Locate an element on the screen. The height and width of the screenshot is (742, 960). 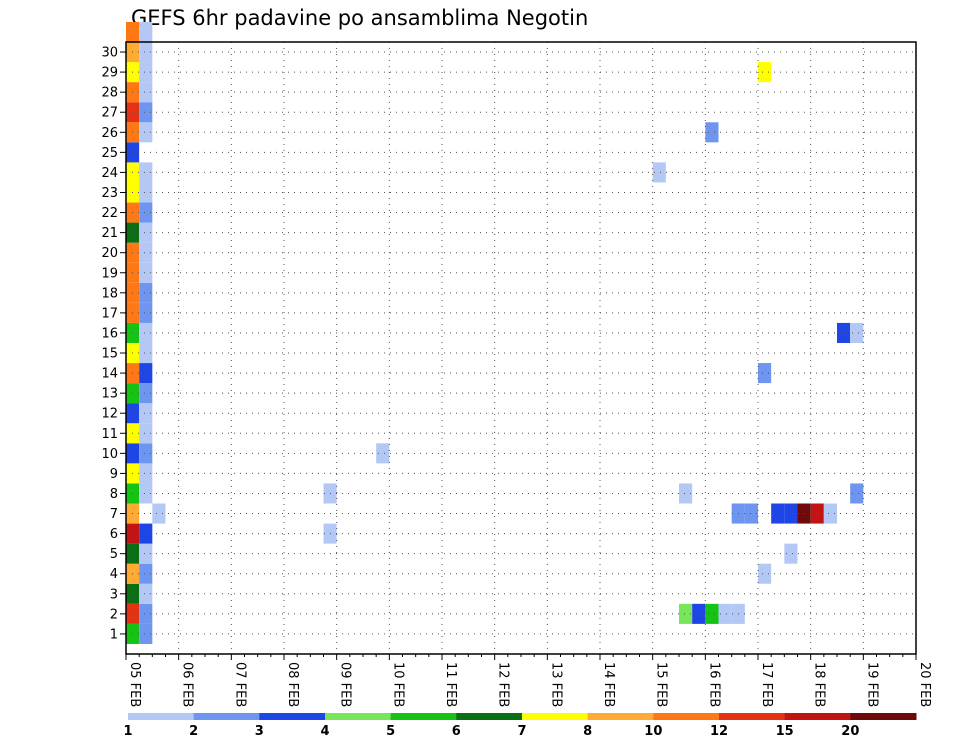
colorbar-label: 8 is located at coordinates (587, 731).